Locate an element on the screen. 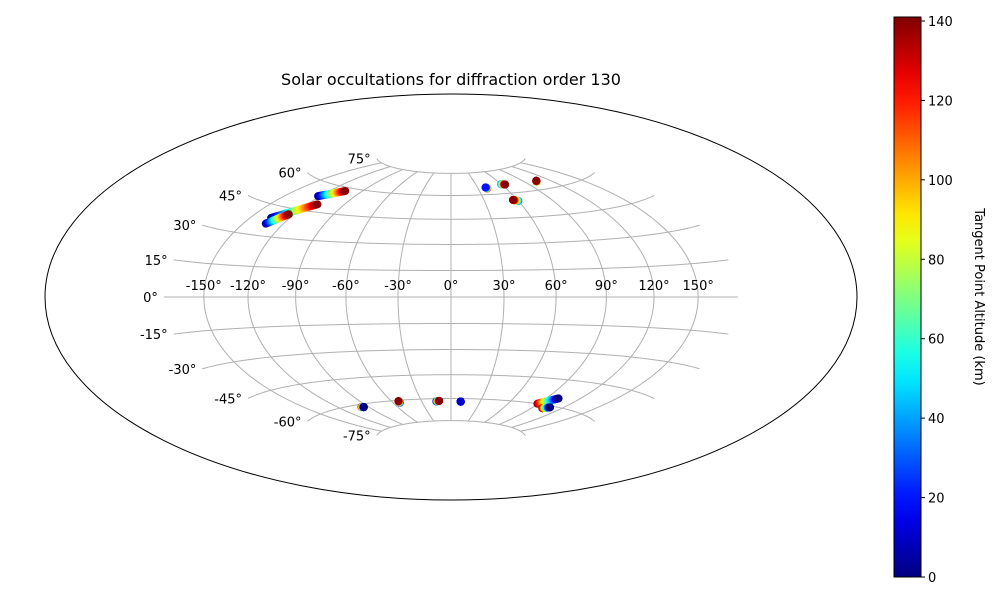 The width and height of the screenshot is (1000, 600). data-points is located at coordinates (412, 294).